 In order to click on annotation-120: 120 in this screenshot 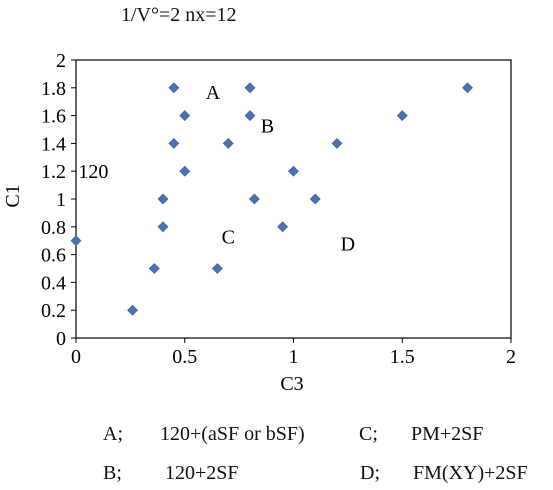, I will do `click(93, 172)`.